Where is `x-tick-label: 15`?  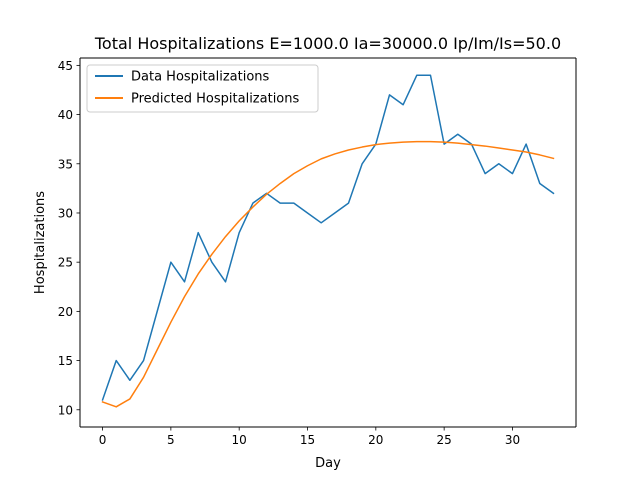 x-tick-label: 15 is located at coordinates (307, 440).